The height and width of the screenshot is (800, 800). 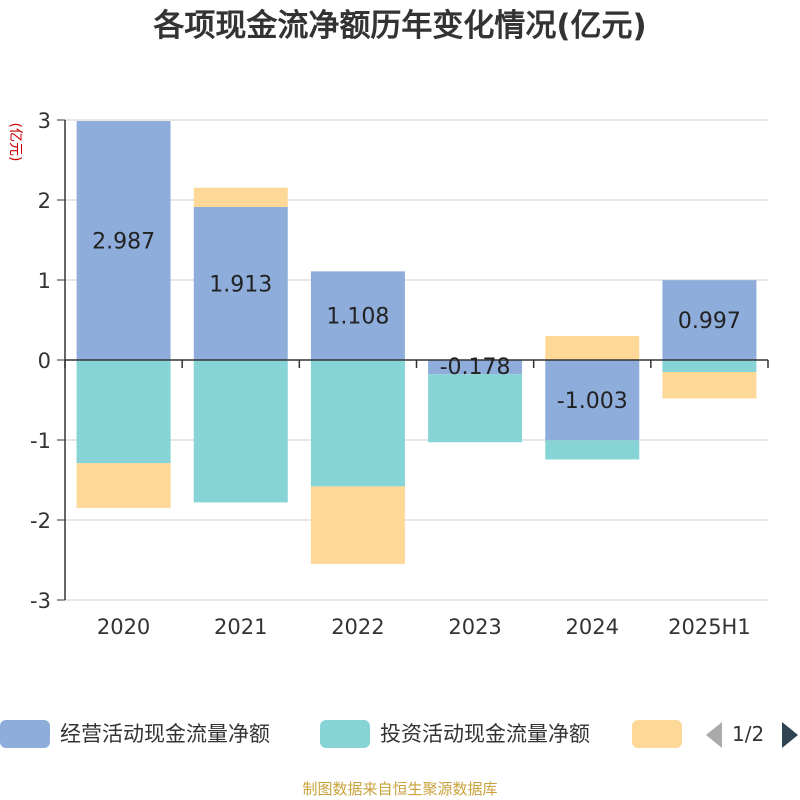 I want to click on legend-label-investing: 投资活动现金流量净额, so click(x=485, y=734).